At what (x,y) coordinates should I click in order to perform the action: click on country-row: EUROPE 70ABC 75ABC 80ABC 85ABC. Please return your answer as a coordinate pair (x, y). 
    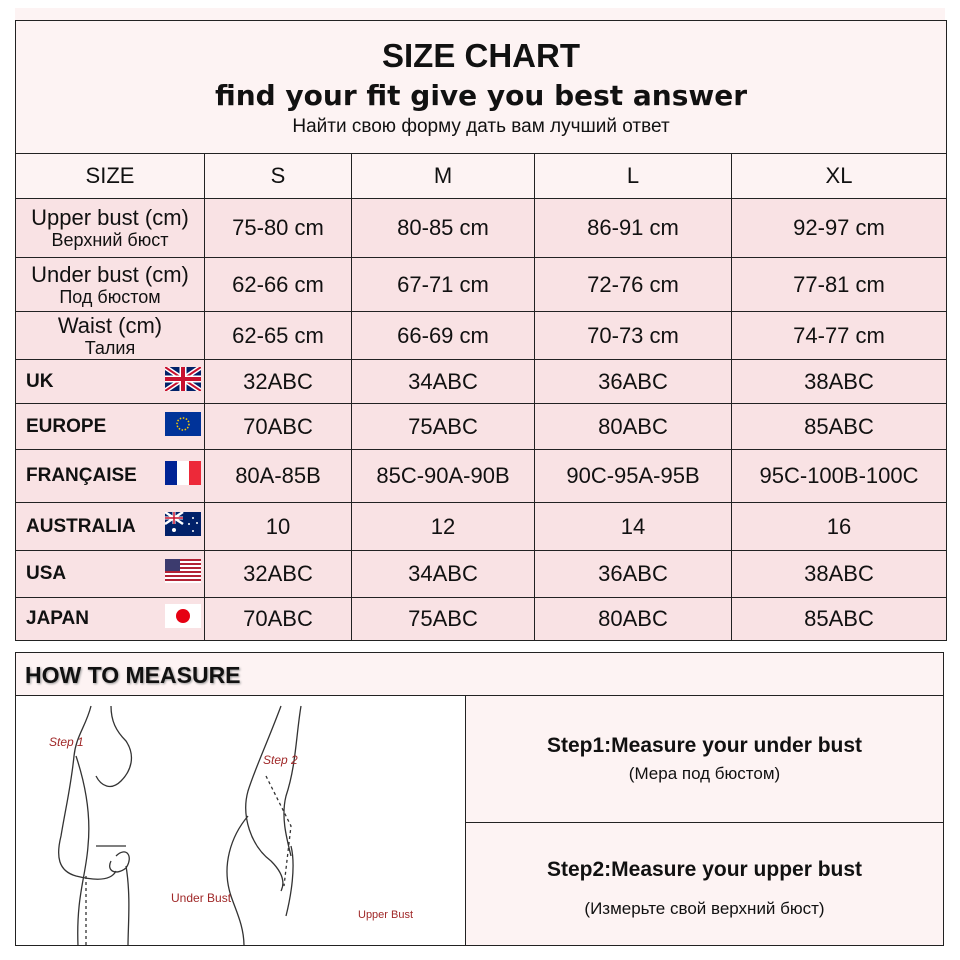
    Looking at the image, I should click on (481, 426).